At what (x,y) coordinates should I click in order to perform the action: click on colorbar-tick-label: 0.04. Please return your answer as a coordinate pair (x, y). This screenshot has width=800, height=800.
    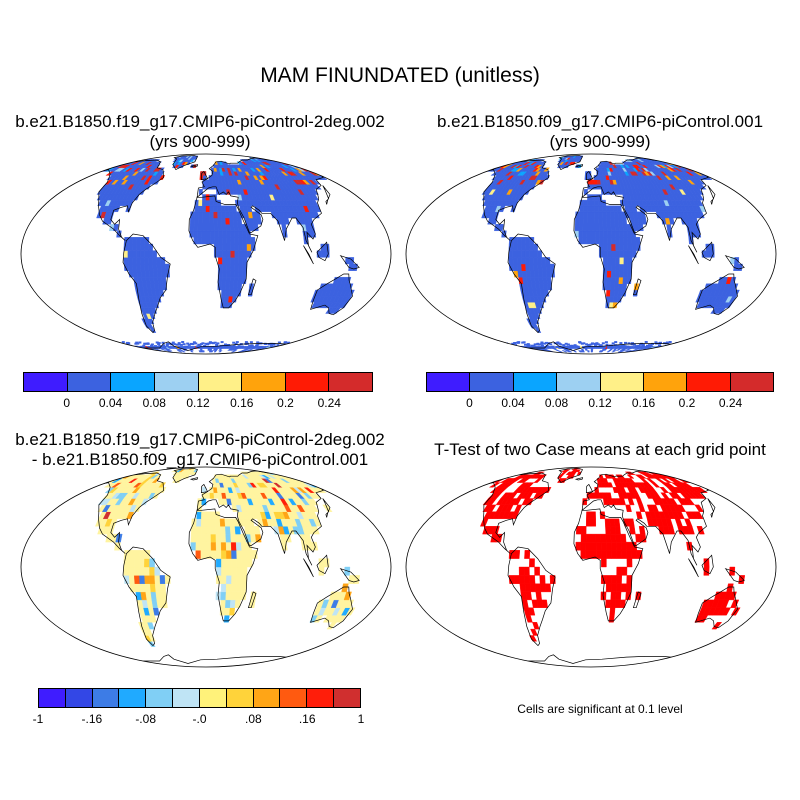
    Looking at the image, I should click on (110, 403).